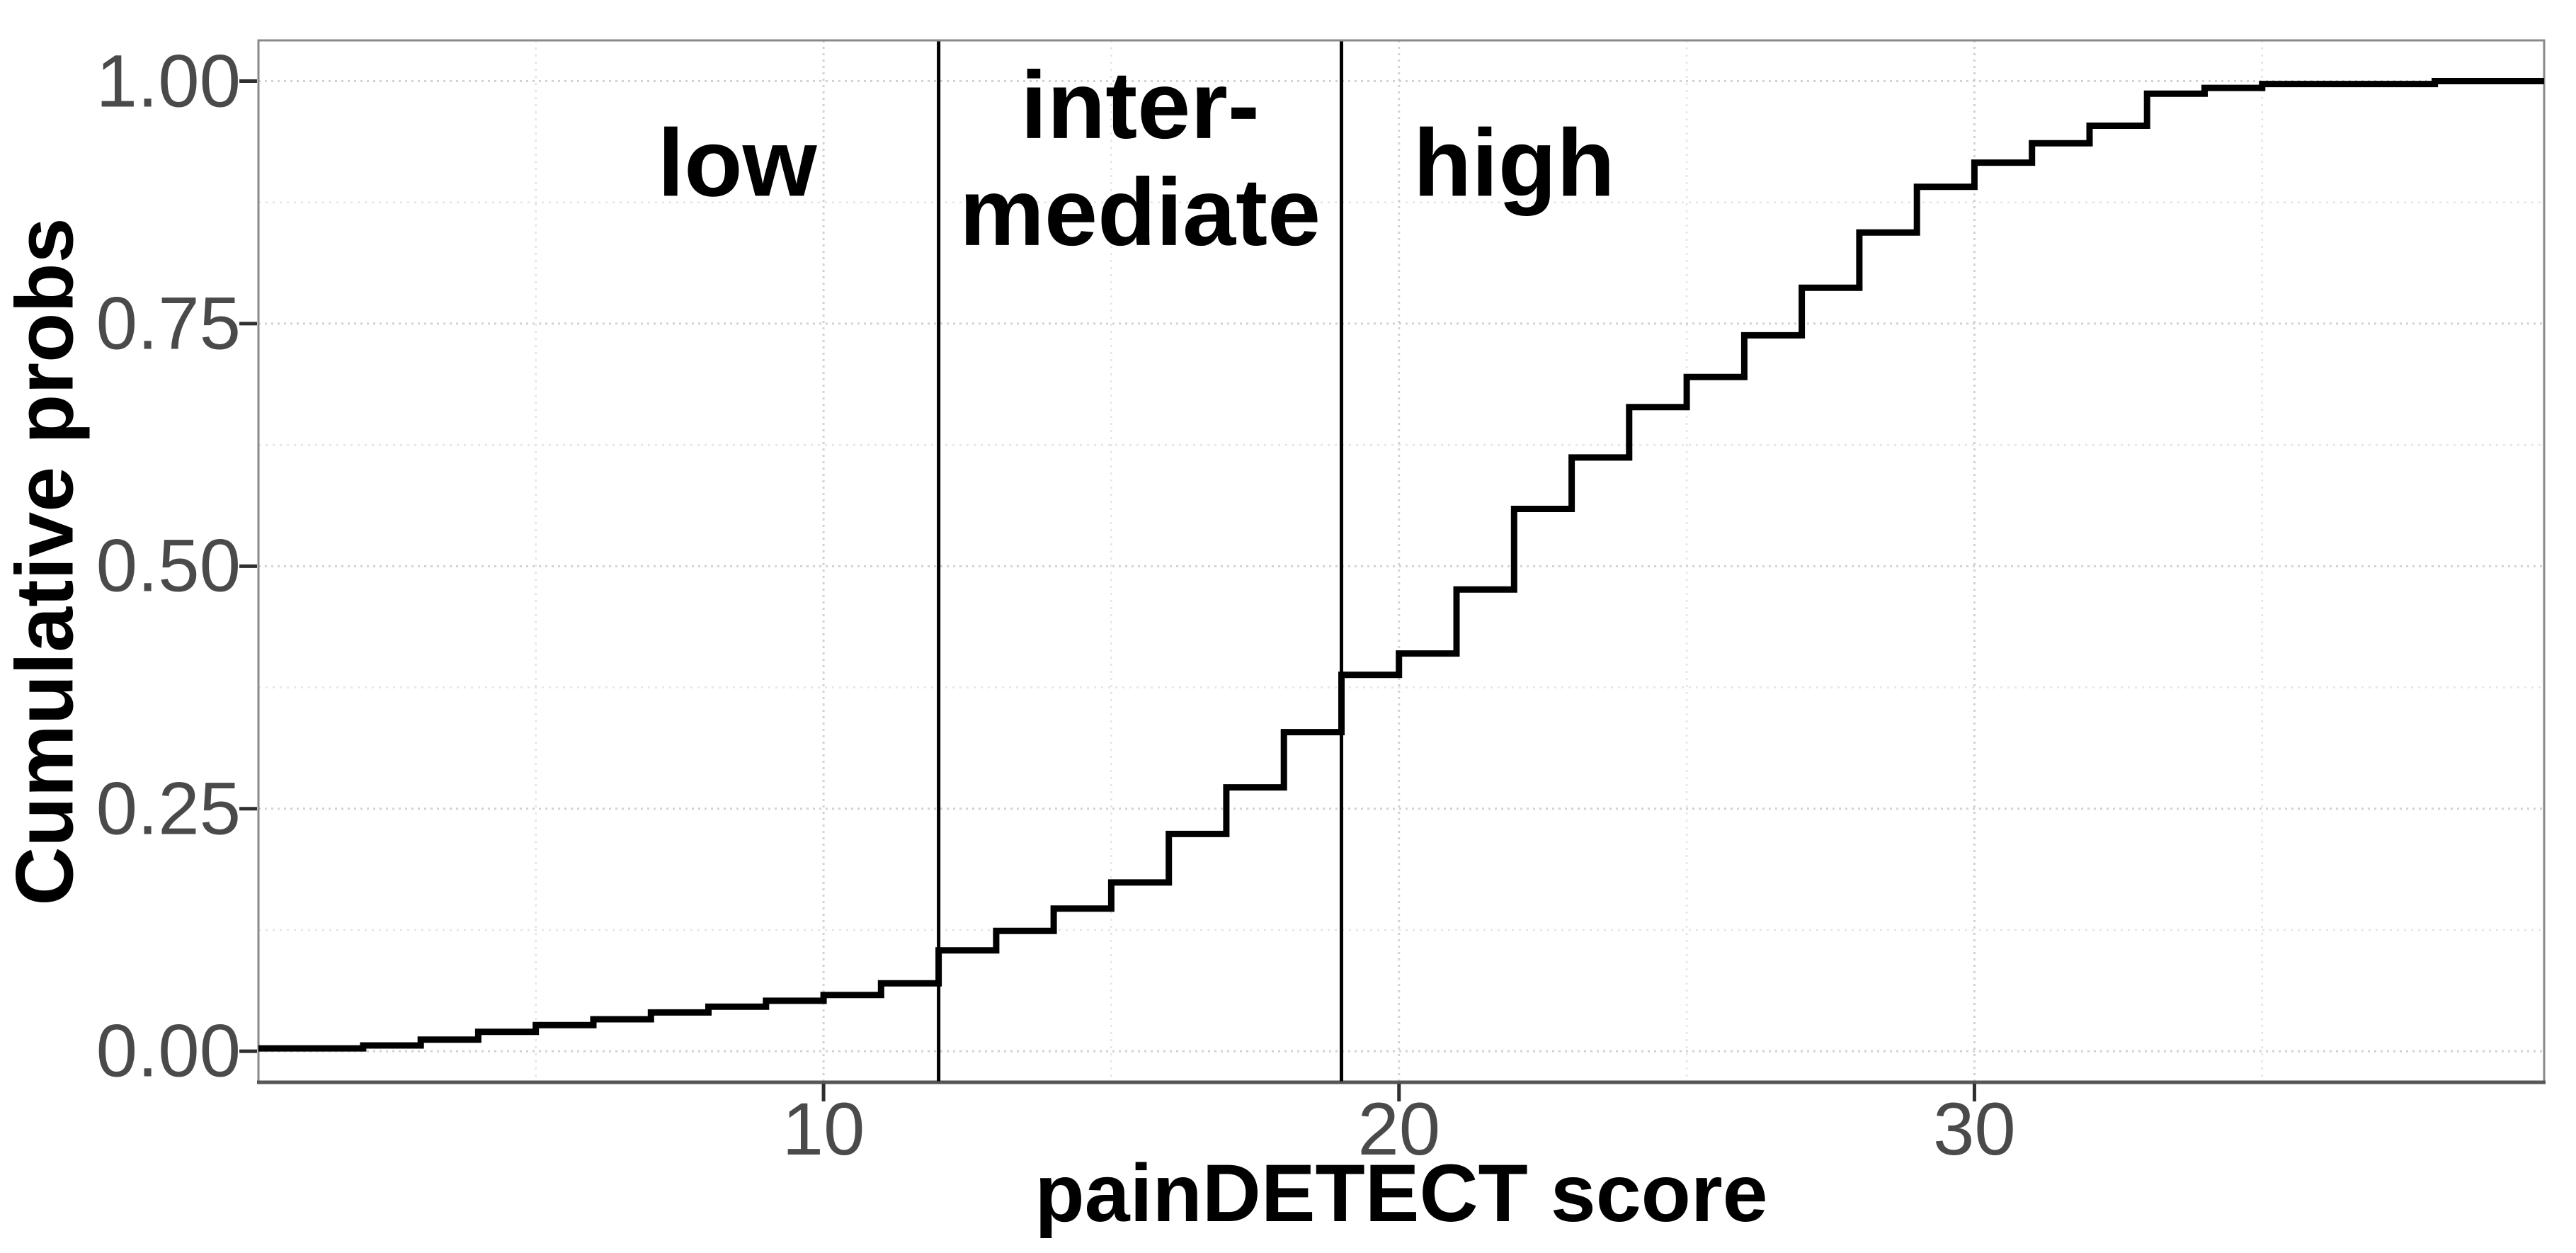  I want to click on y-tick-label-0.50: 0.50, so click(168, 566).